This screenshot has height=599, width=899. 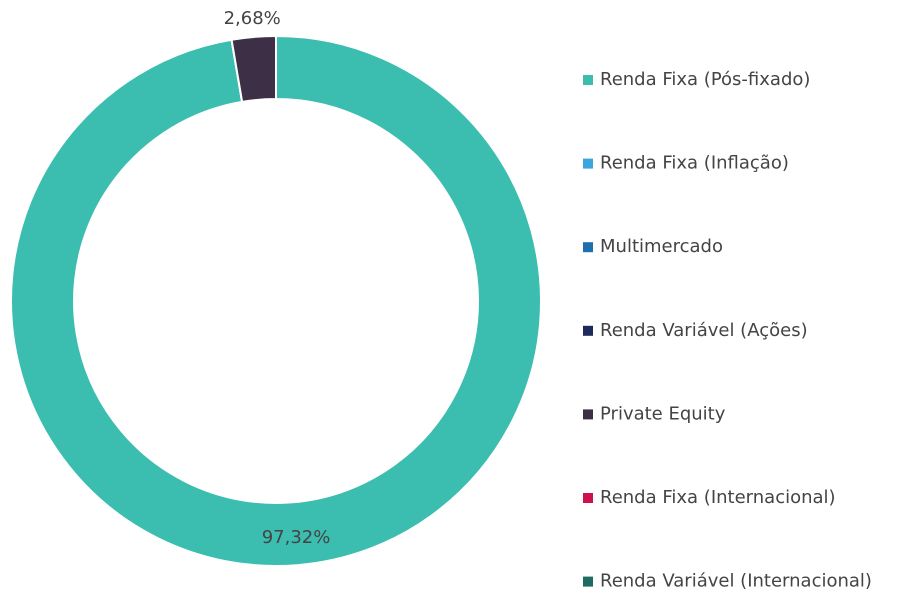 What do you see at coordinates (718, 497) in the screenshot?
I see `legend-label: Renda Fixa (Internacional)` at bounding box center [718, 497].